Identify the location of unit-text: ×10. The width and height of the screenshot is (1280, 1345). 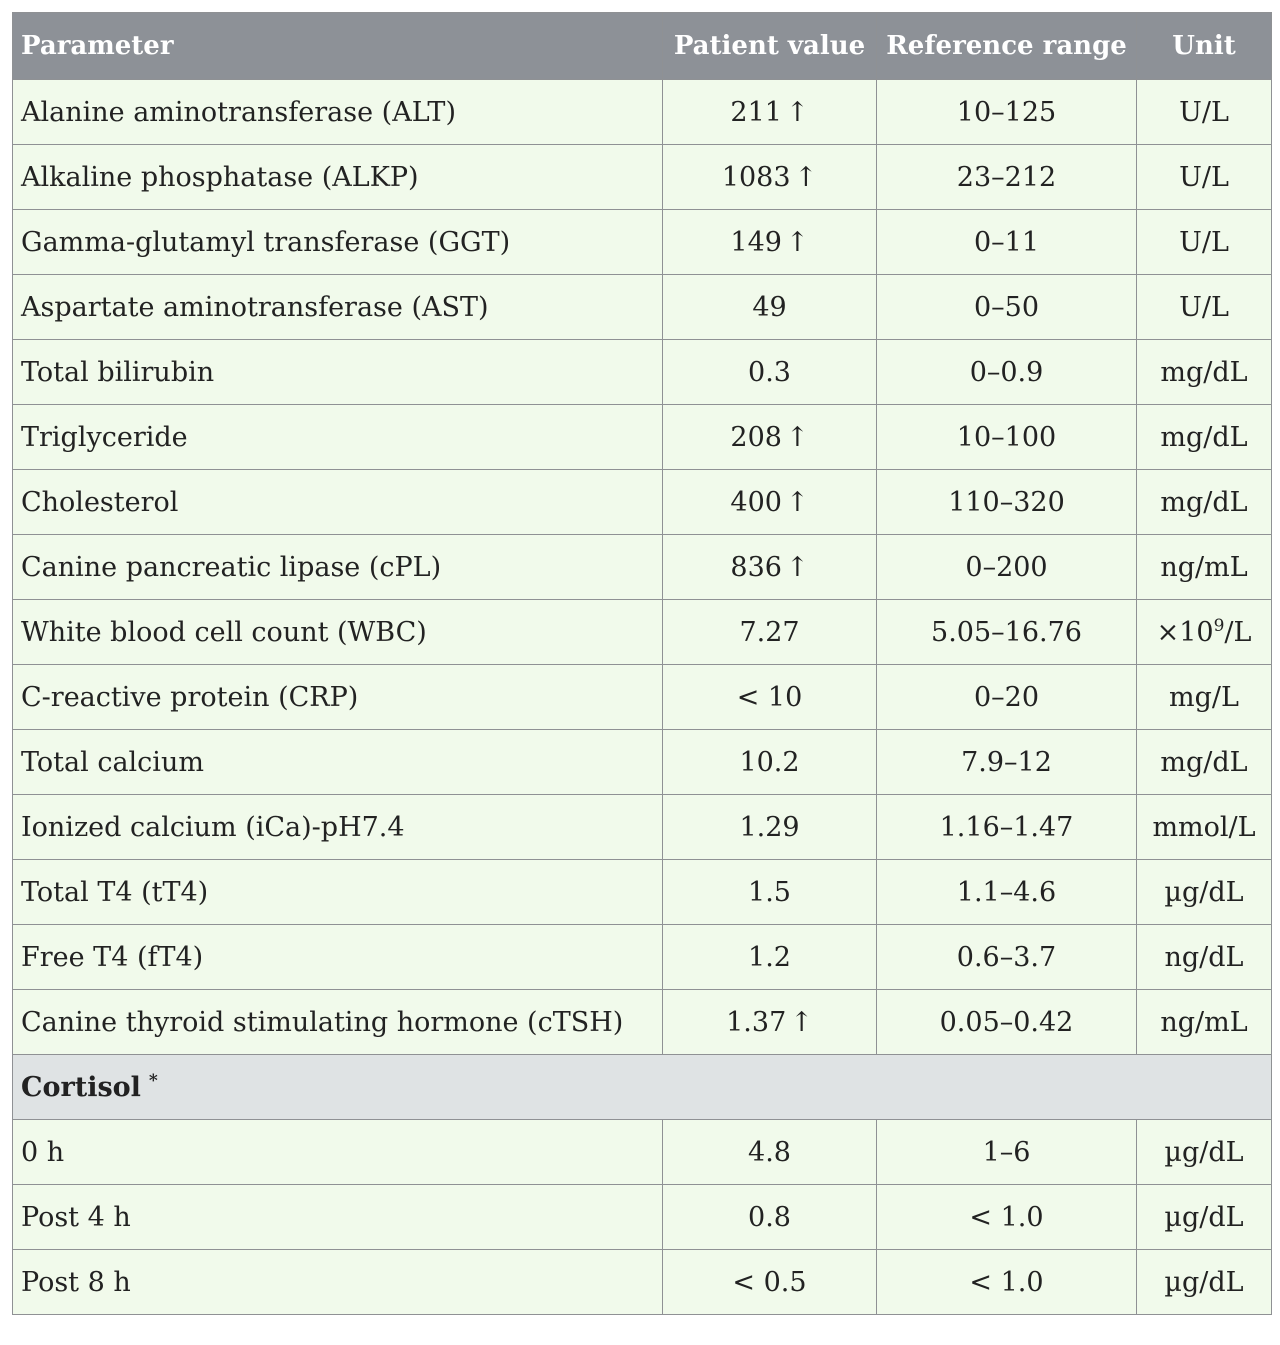
(1185, 632).